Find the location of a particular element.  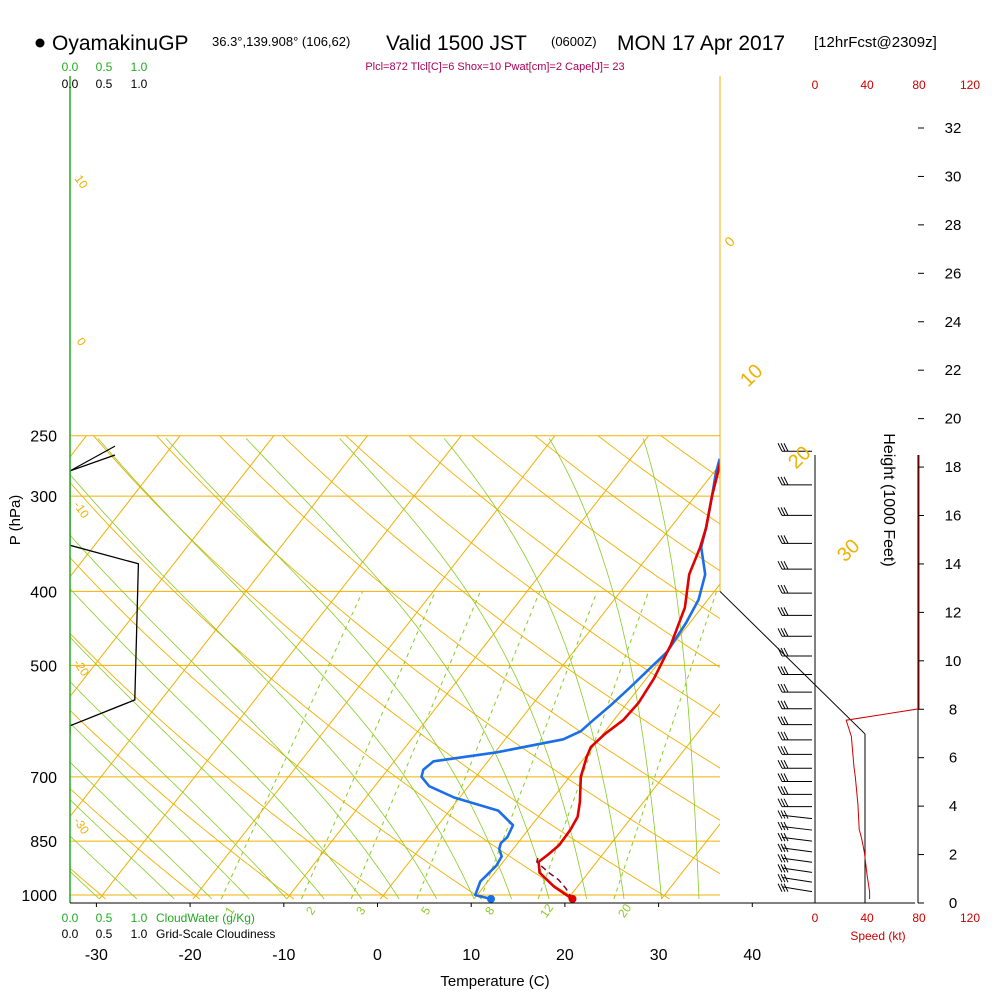

height-tick-label: 30 is located at coordinates (953, 176).